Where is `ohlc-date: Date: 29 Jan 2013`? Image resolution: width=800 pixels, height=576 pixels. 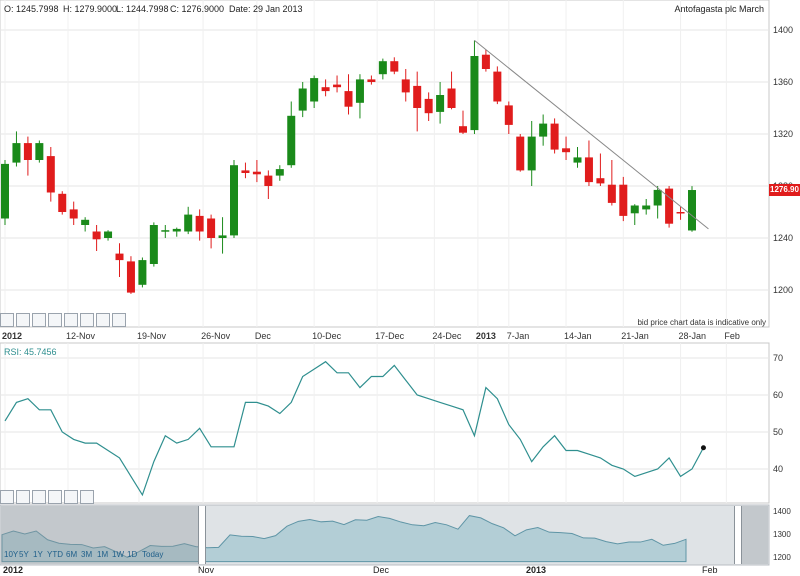 ohlc-date: Date: 29 Jan 2013 is located at coordinates (266, 9).